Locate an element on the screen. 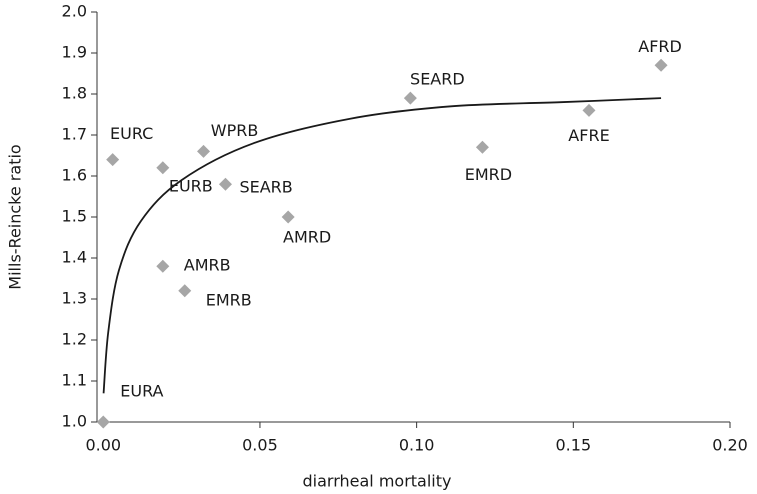 Image resolution: width=757 pixels, height=494 pixels. point-label: EURC is located at coordinates (131, 133).